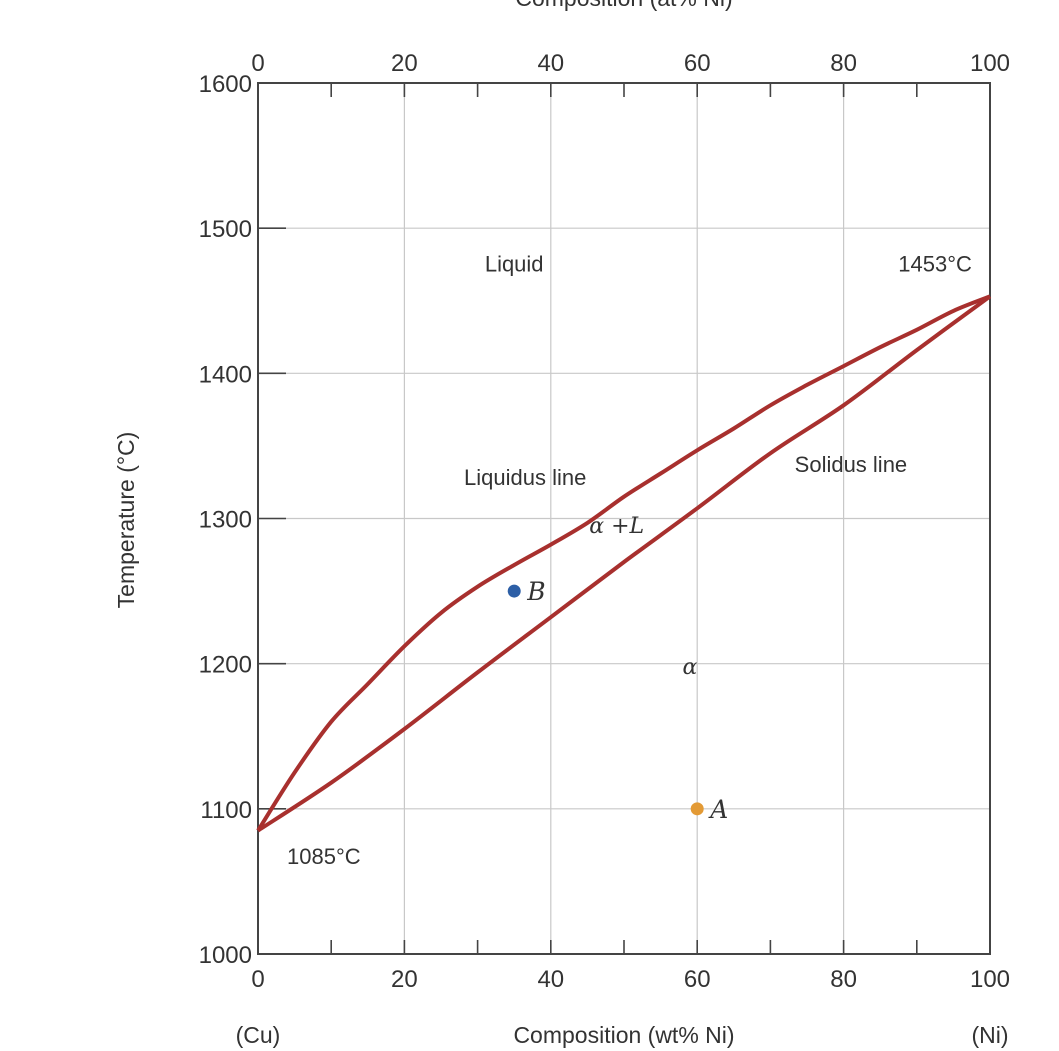 The width and height of the screenshot is (1059, 1051). Describe the element at coordinates (623, 1035) in the screenshot. I see `x-axis-title: Composition (wt% Ni)` at that location.